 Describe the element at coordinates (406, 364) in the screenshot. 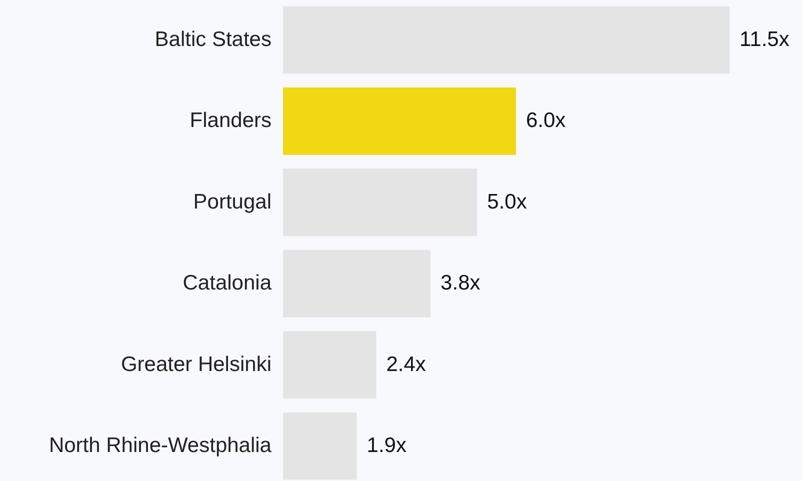

I see `data-label: 2.4x` at that location.